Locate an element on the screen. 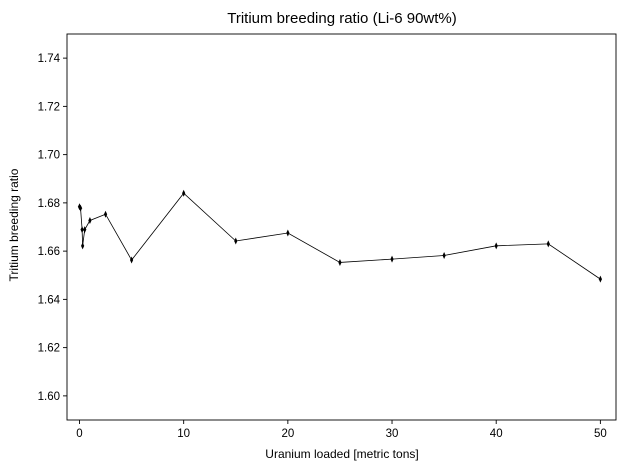 This screenshot has height=474, width=630. chart-title: Tritium breeding ratio (Li-6 90wt%) is located at coordinates (342, 18).